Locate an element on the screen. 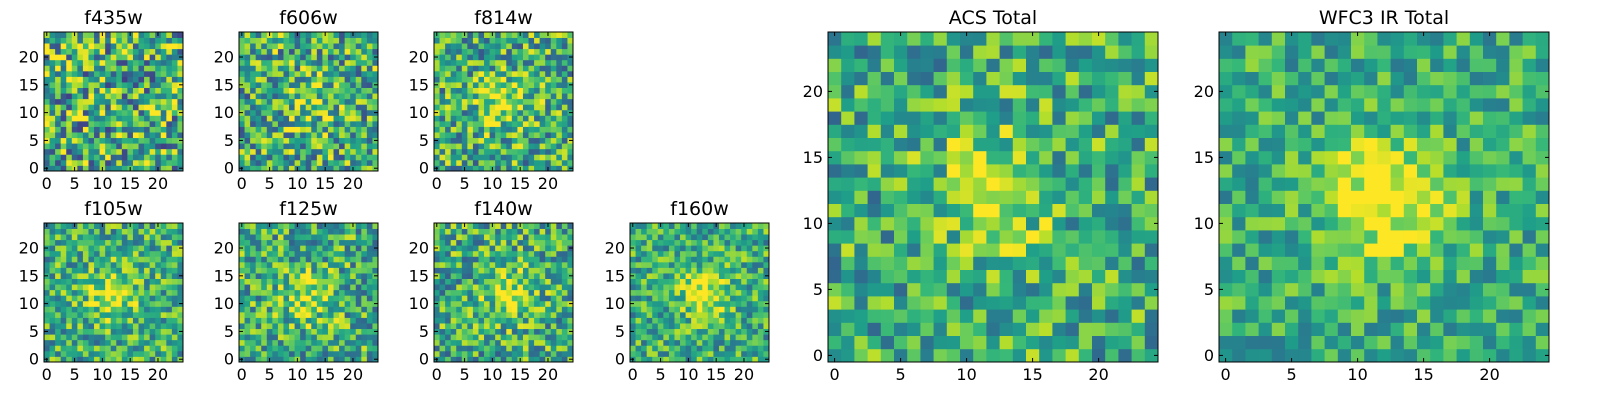 This screenshot has width=1600, height=400. y-tick-label: 15 is located at coordinates (419, 84).